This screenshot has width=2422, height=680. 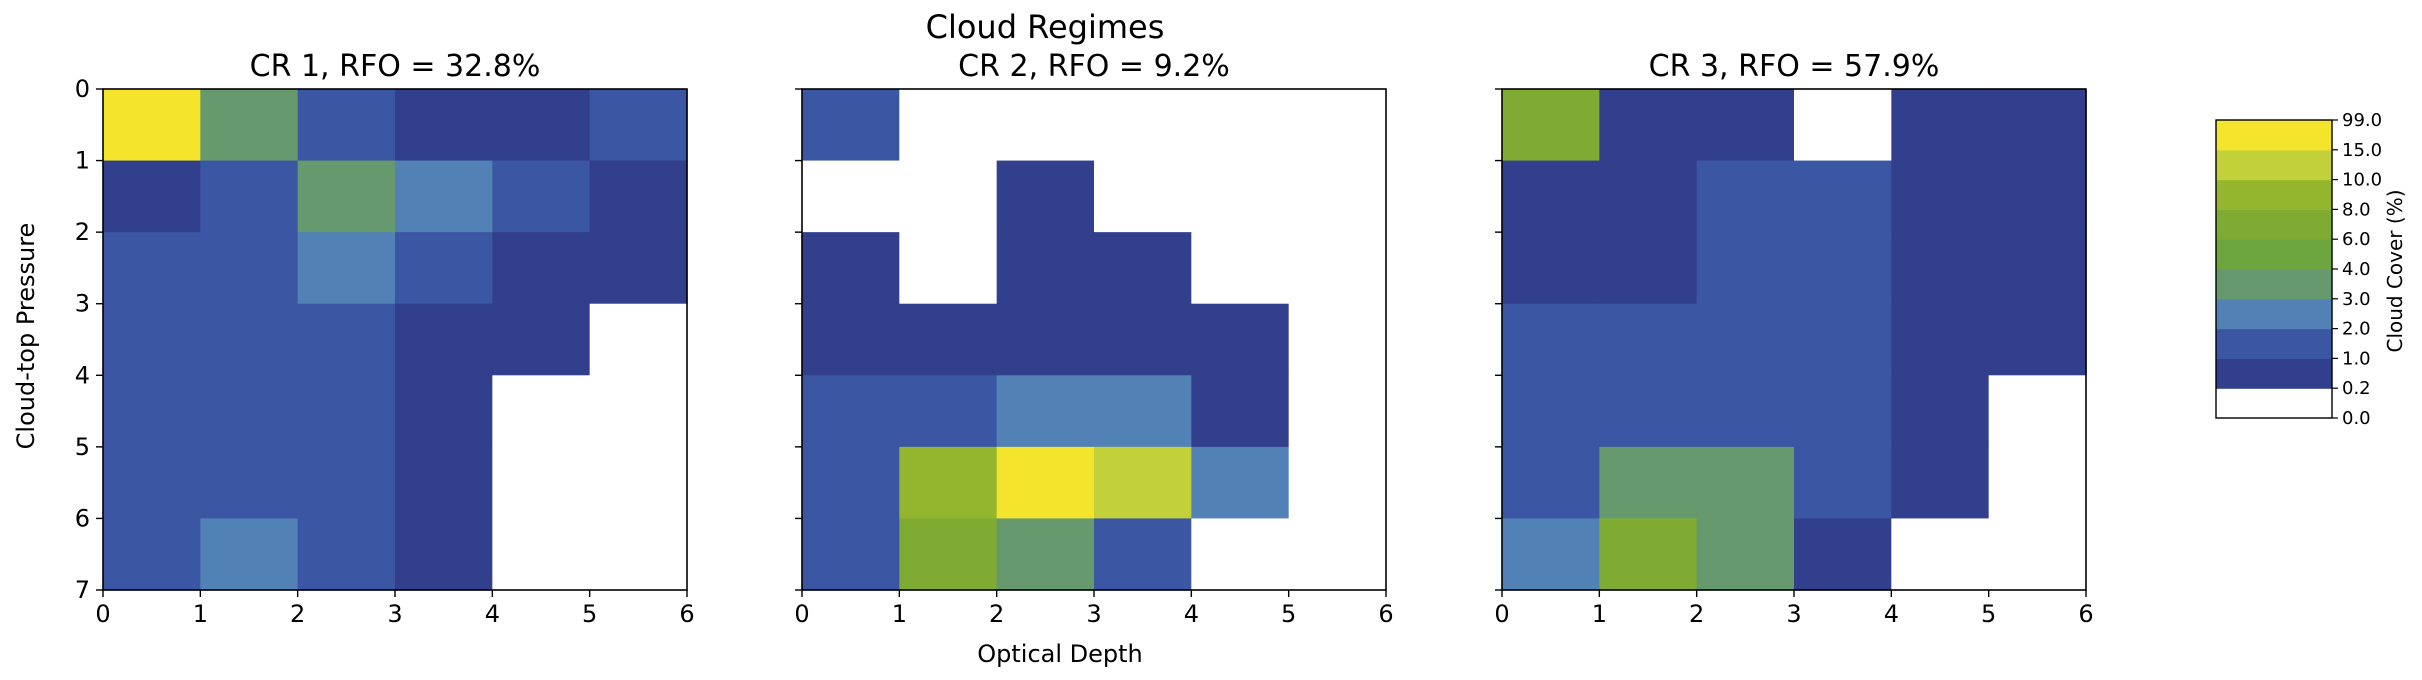 What do you see at coordinates (395, 66) in the screenshot?
I see `panel-title: CR 1, RFO = 32.8%` at bounding box center [395, 66].